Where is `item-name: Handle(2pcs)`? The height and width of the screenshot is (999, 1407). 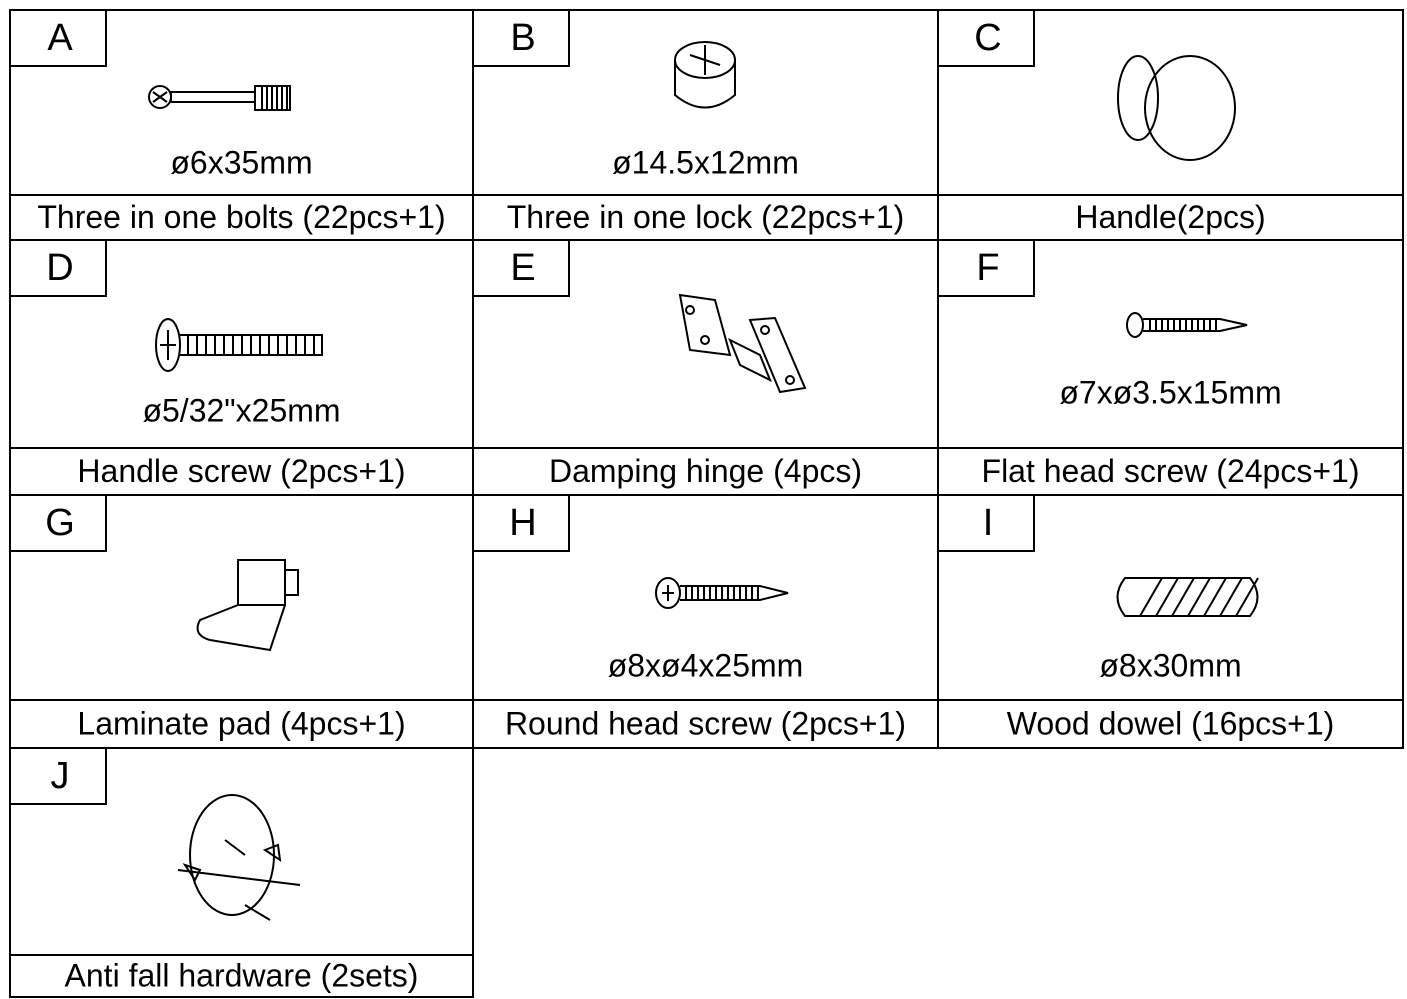 item-name: Handle(2pcs) is located at coordinates (1170, 217).